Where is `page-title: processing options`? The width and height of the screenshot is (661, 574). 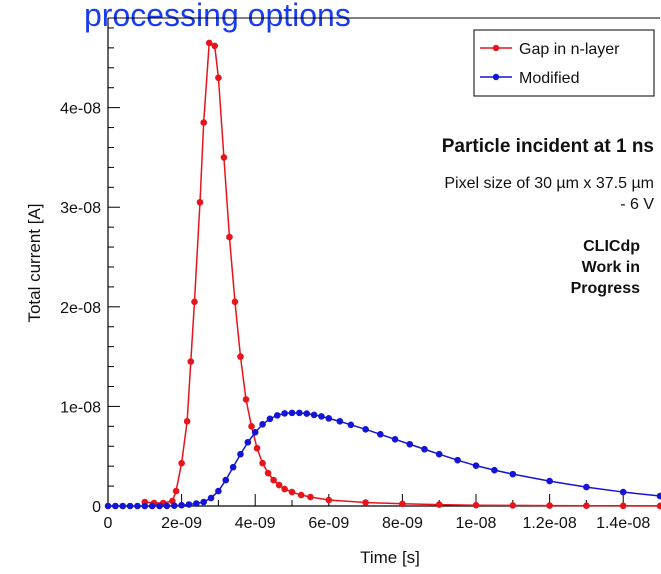
page-title: processing options is located at coordinates (217, 16).